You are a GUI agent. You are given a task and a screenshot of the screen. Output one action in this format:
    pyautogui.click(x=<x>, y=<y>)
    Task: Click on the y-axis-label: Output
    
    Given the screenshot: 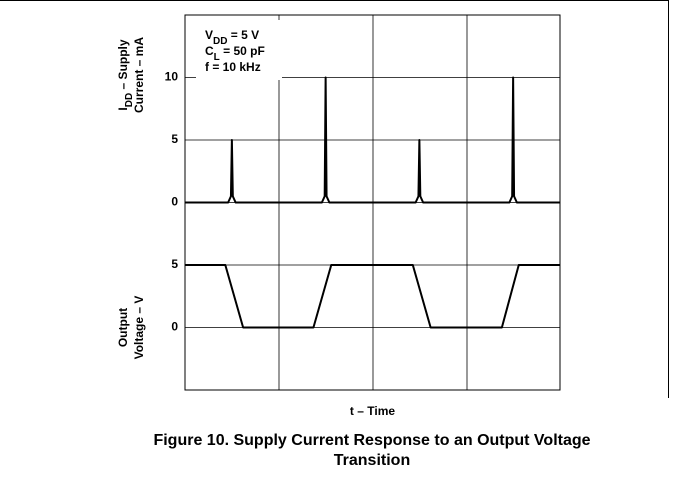 What is the action you would take?
    pyautogui.click(x=123, y=327)
    